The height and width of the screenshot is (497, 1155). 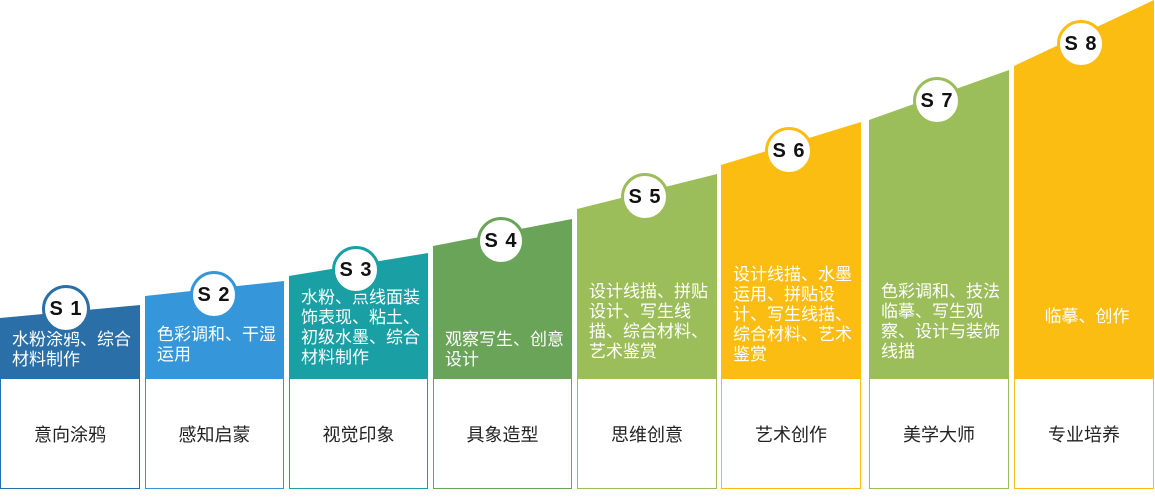 I want to click on step-s3-label-box: 视觉印象, so click(x=358, y=434).